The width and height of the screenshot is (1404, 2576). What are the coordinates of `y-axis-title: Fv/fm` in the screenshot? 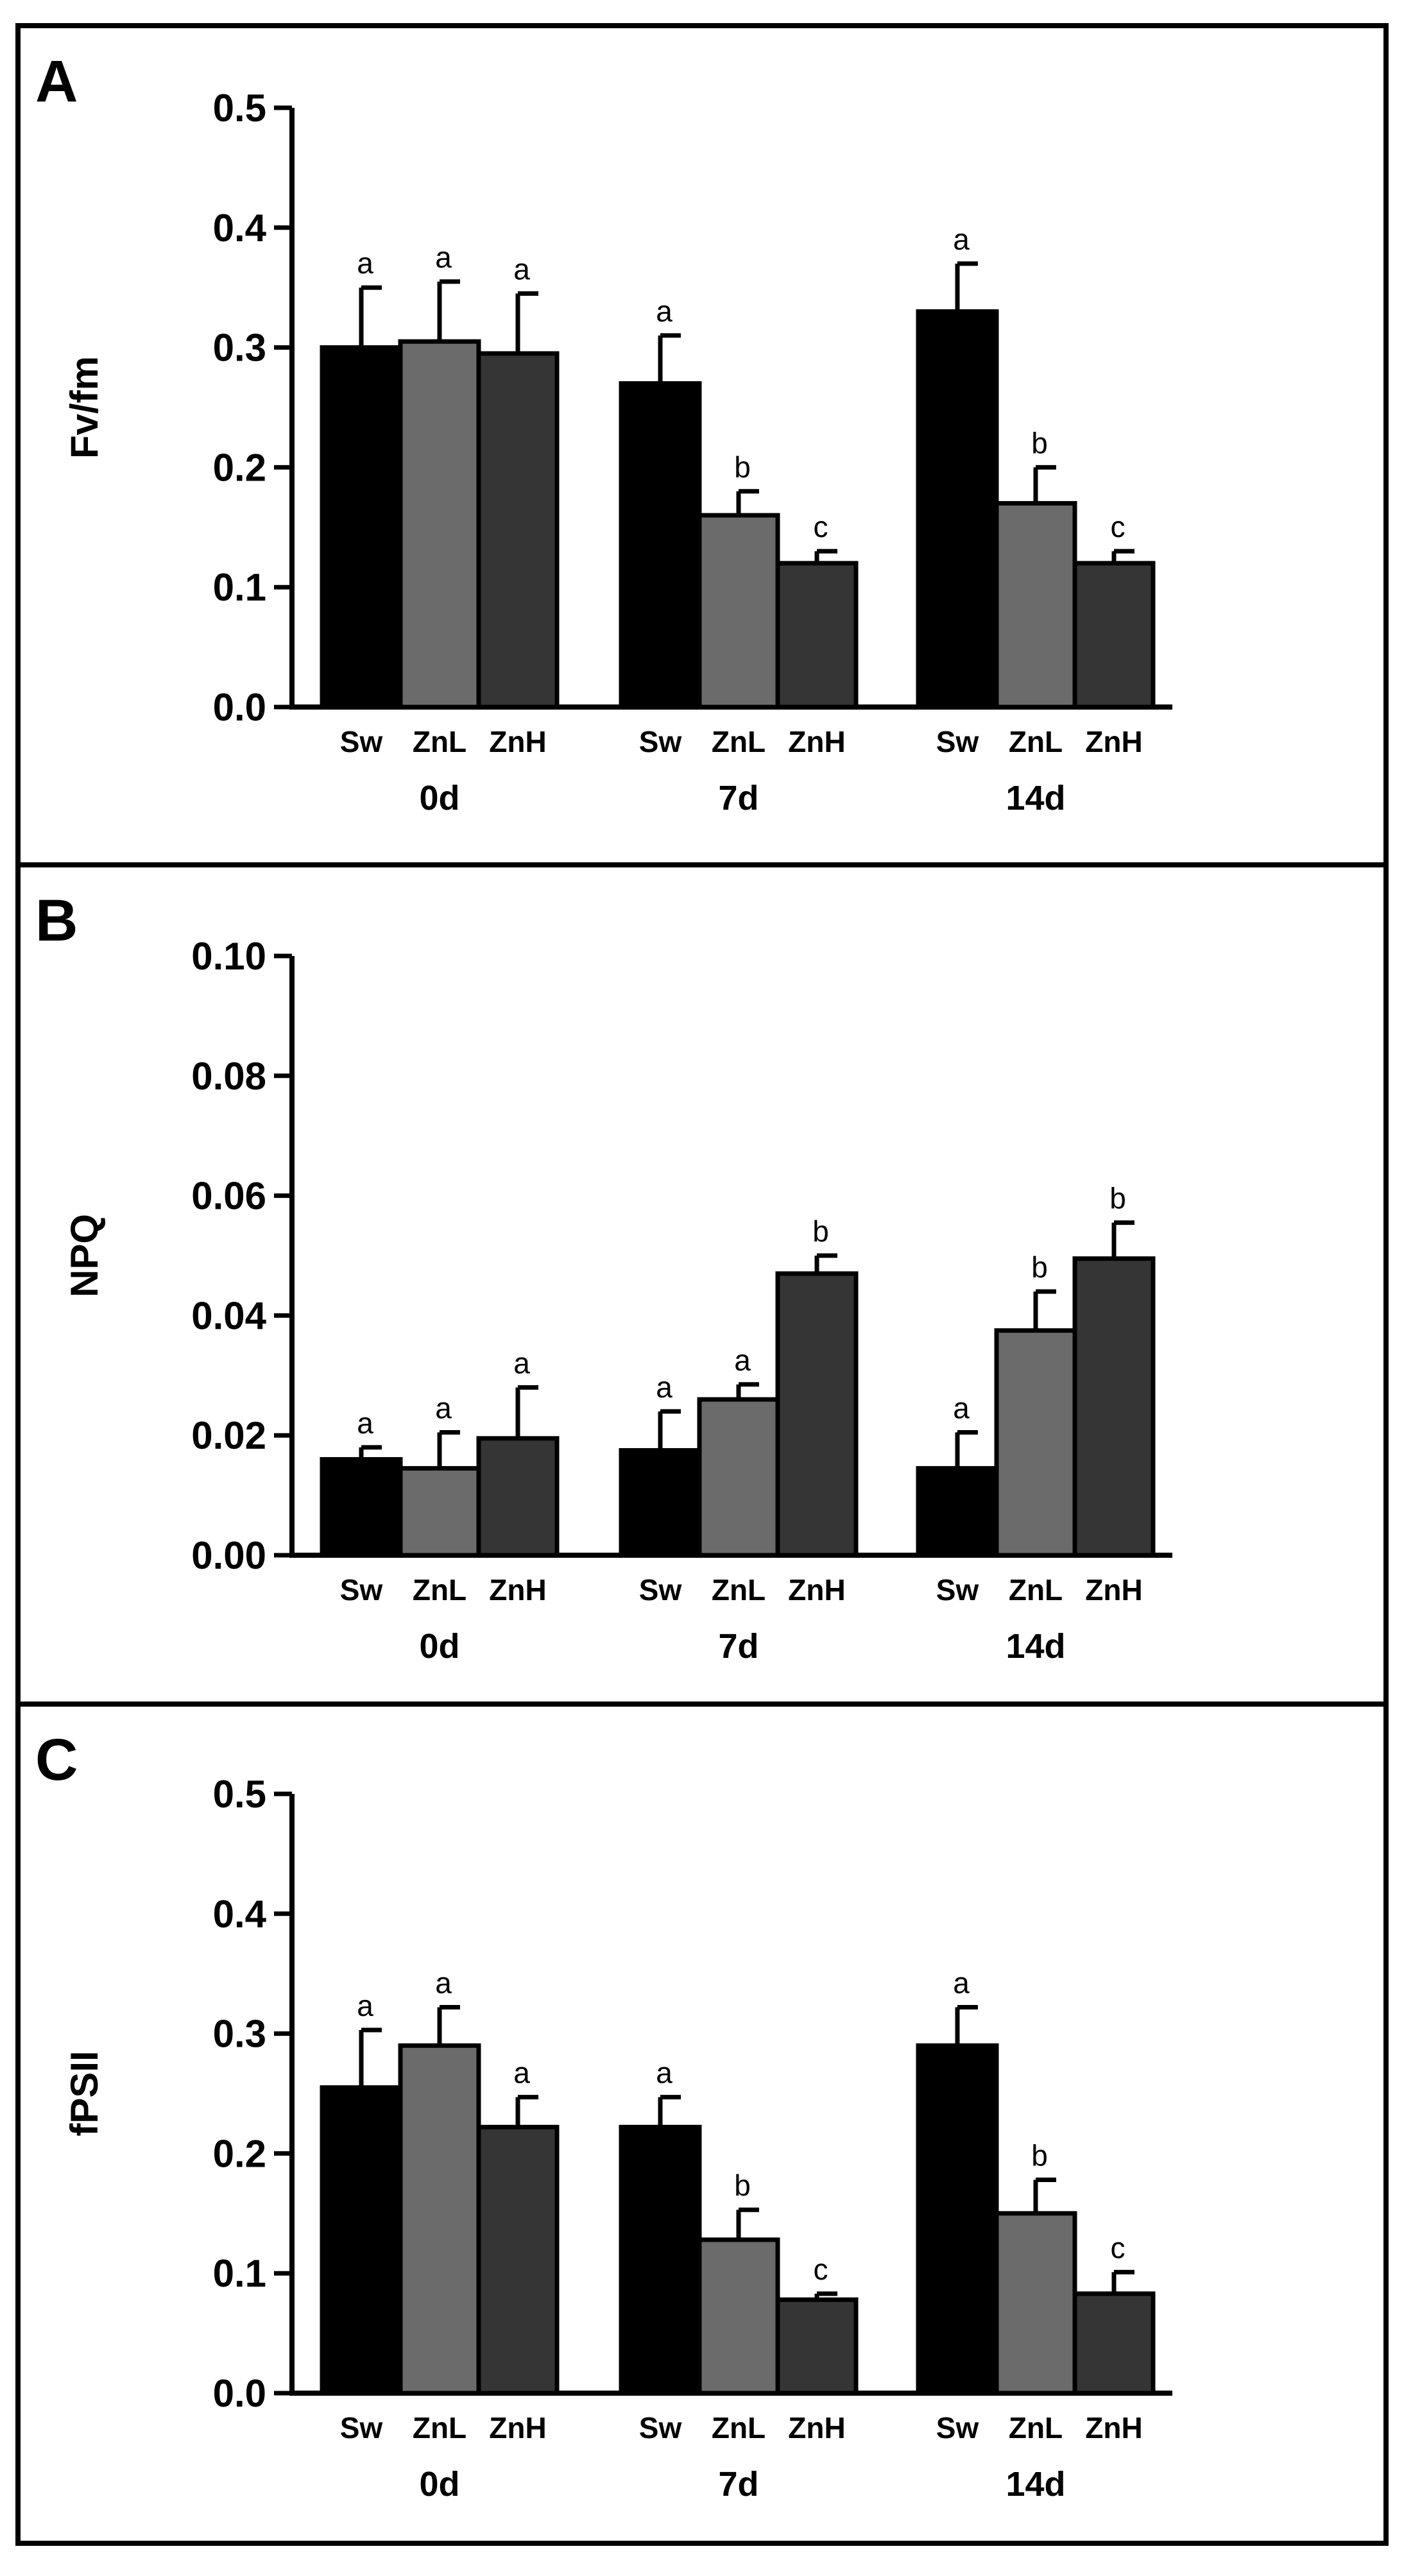 It's located at (84, 407).